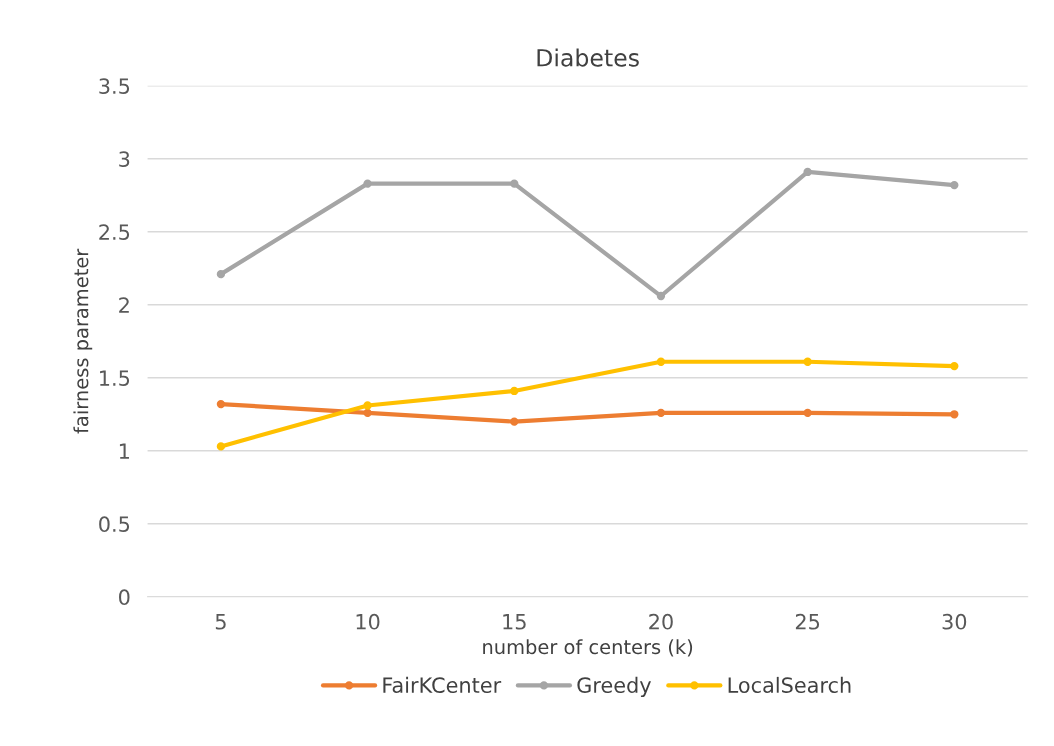 The image size is (1054, 746). Describe the element at coordinates (124, 597) in the screenshot. I see `y-tick-label: 0` at that location.